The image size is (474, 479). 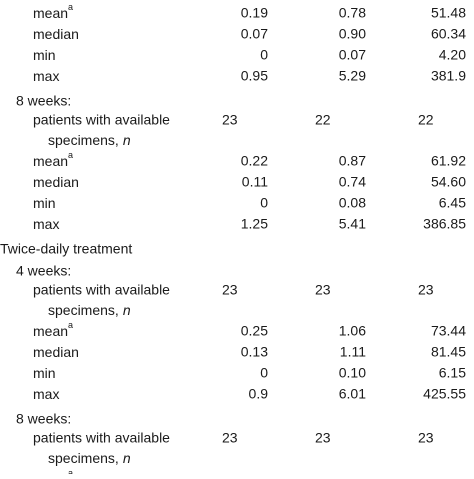 What do you see at coordinates (452, 373) in the screenshot?
I see `cell: 6.15` at bounding box center [452, 373].